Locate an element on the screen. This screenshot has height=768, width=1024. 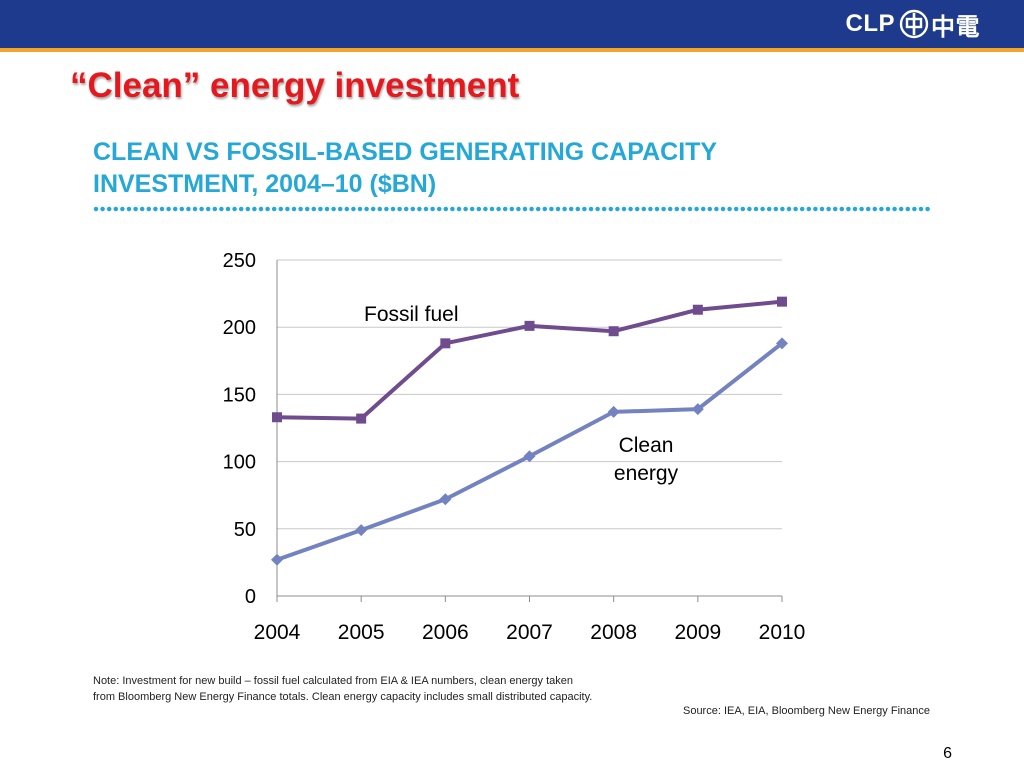
logo-cjk-text: 中電 is located at coordinates (955, 27).